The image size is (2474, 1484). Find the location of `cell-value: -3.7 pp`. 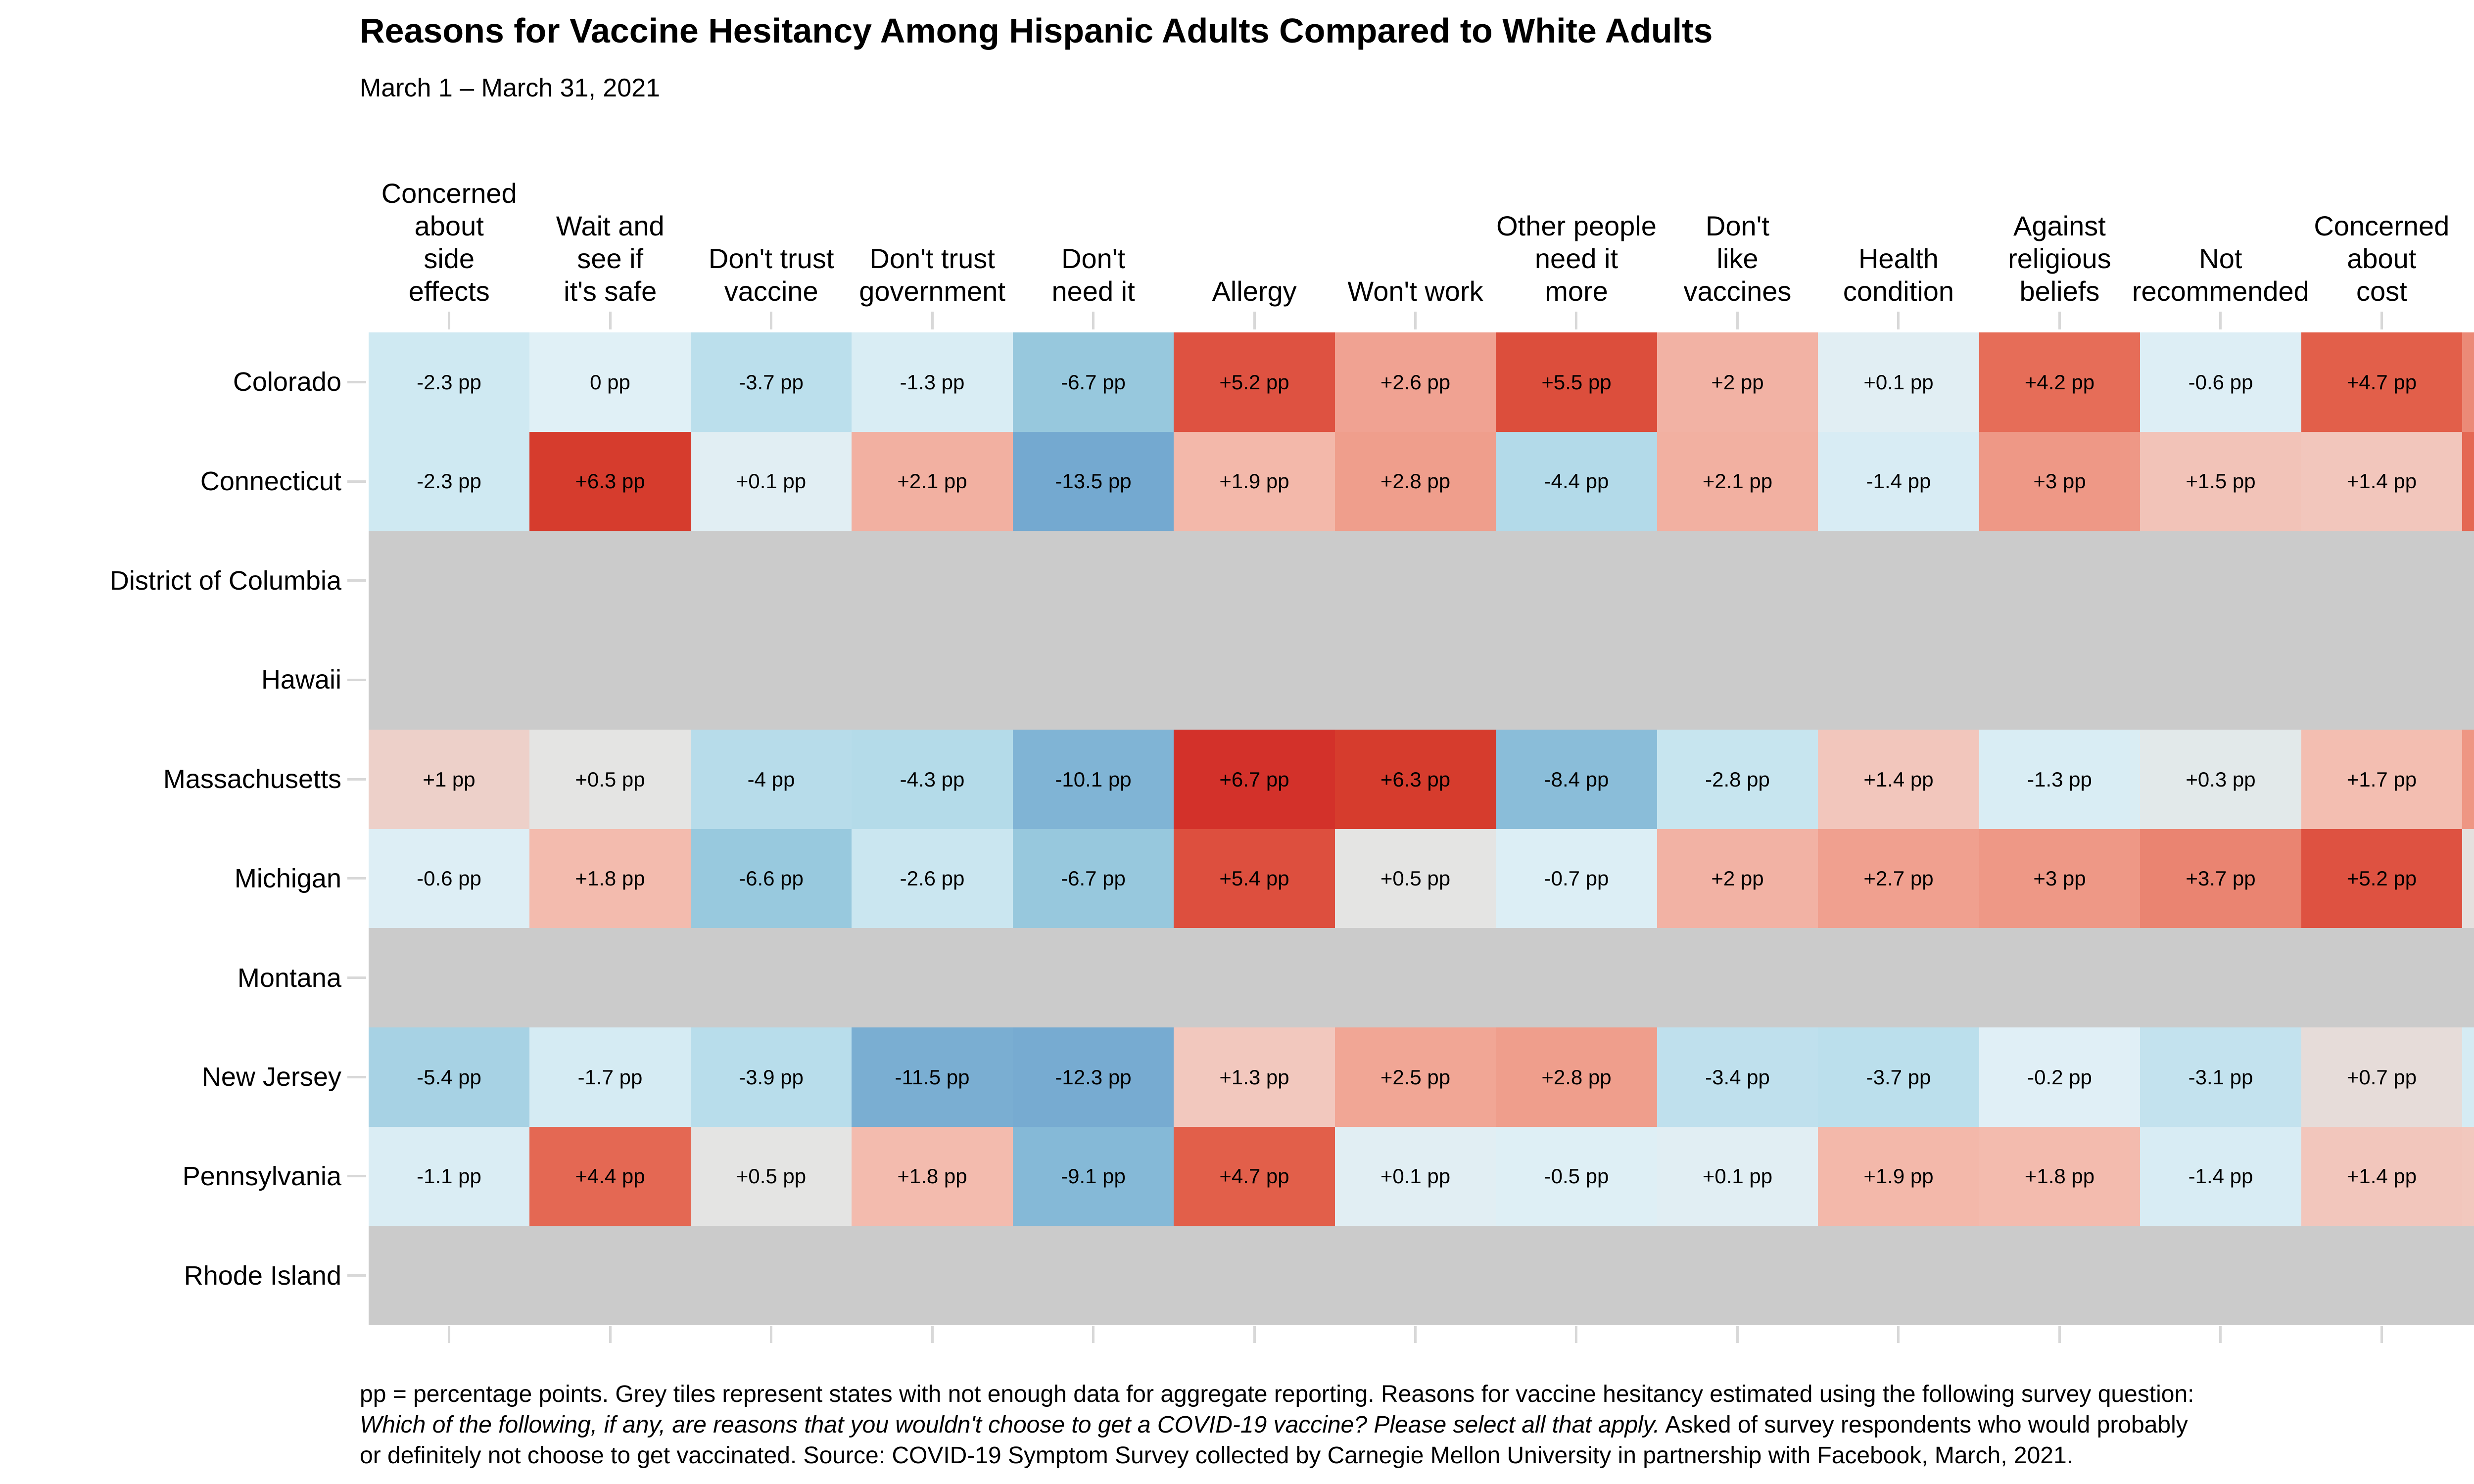

cell-value: -3.7 pp is located at coordinates (1898, 1077).